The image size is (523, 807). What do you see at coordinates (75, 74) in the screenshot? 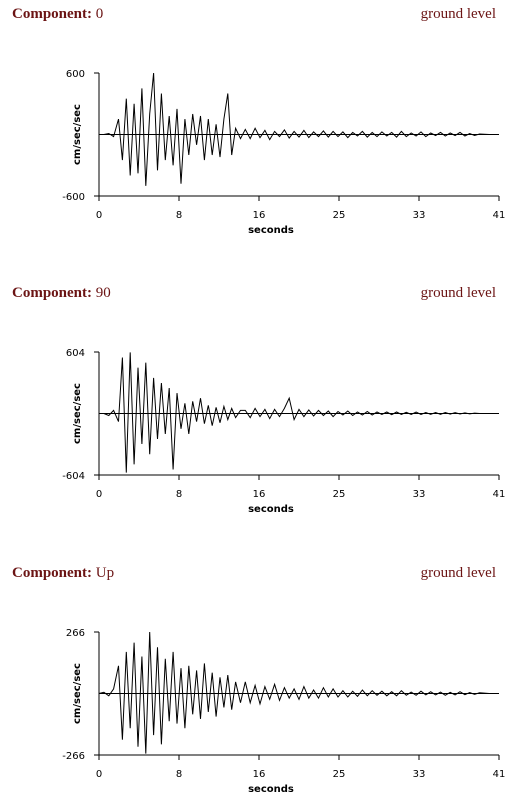
I see `y-tick-label: 600` at bounding box center [75, 74].